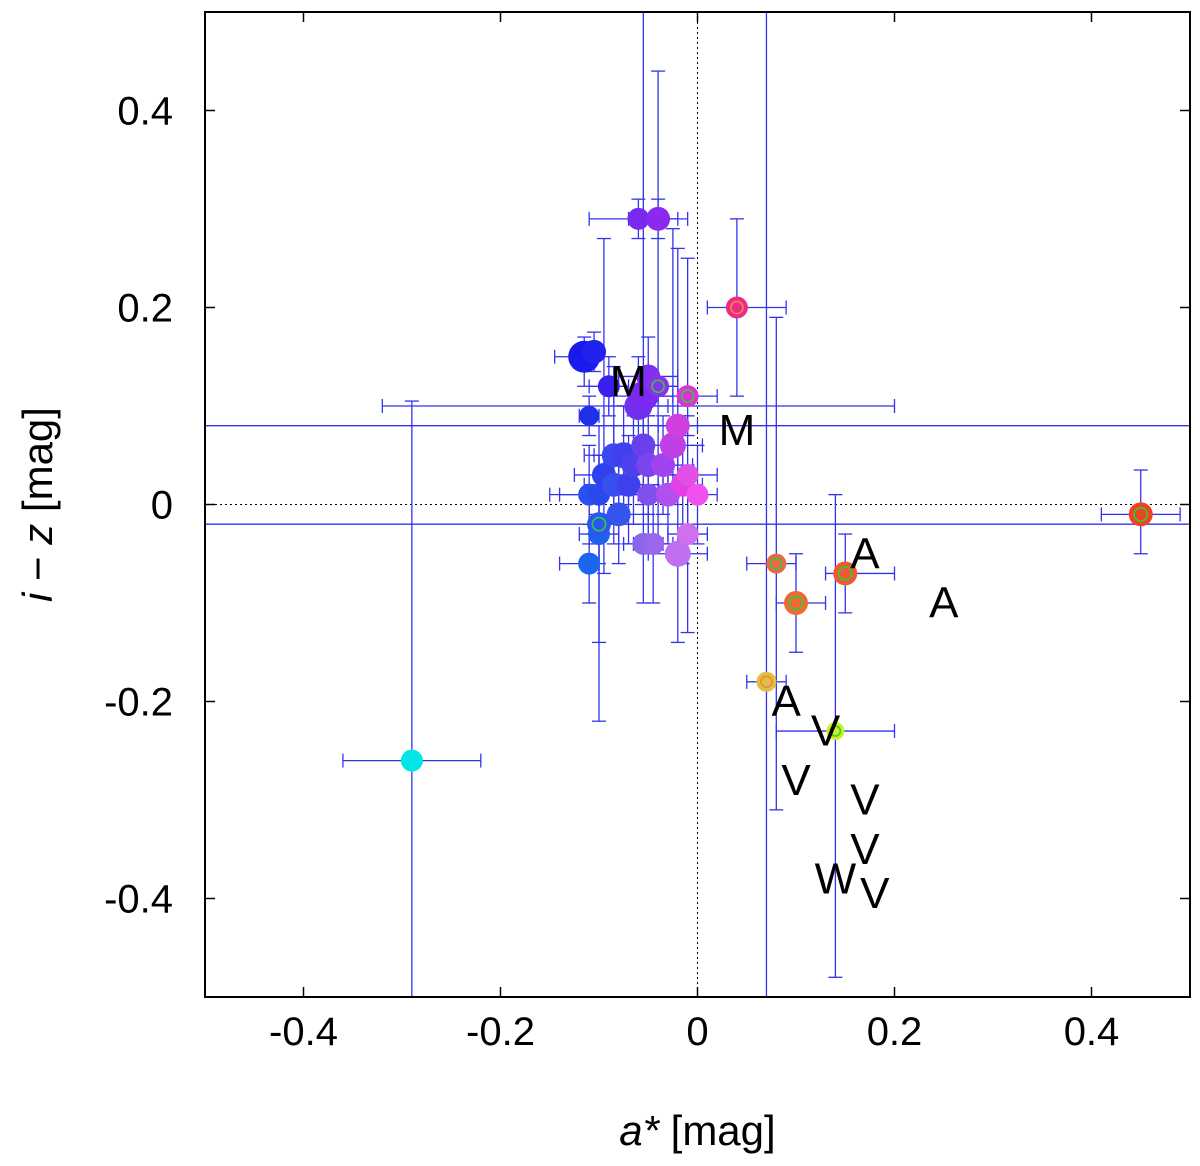  Describe the element at coordinates (836, 878) in the screenshot. I see `class-label-w: W` at that location.